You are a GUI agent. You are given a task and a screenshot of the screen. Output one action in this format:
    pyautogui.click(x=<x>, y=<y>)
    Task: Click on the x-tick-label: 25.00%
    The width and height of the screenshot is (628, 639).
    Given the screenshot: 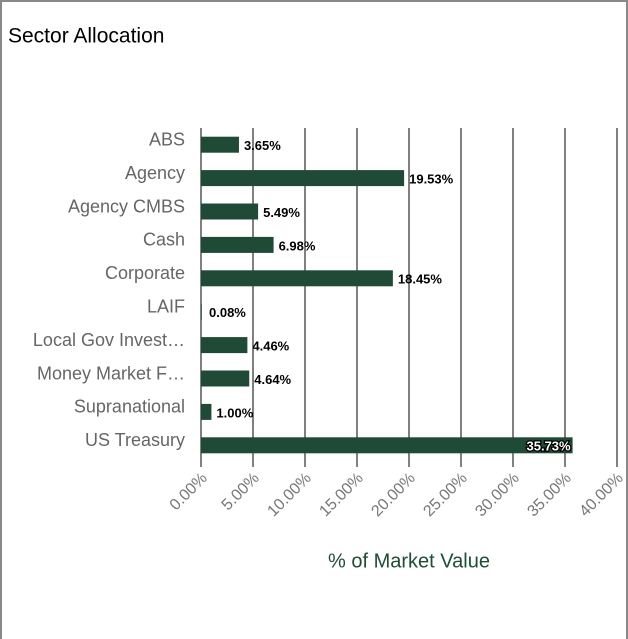 What is the action you would take?
    pyautogui.click(x=445, y=495)
    